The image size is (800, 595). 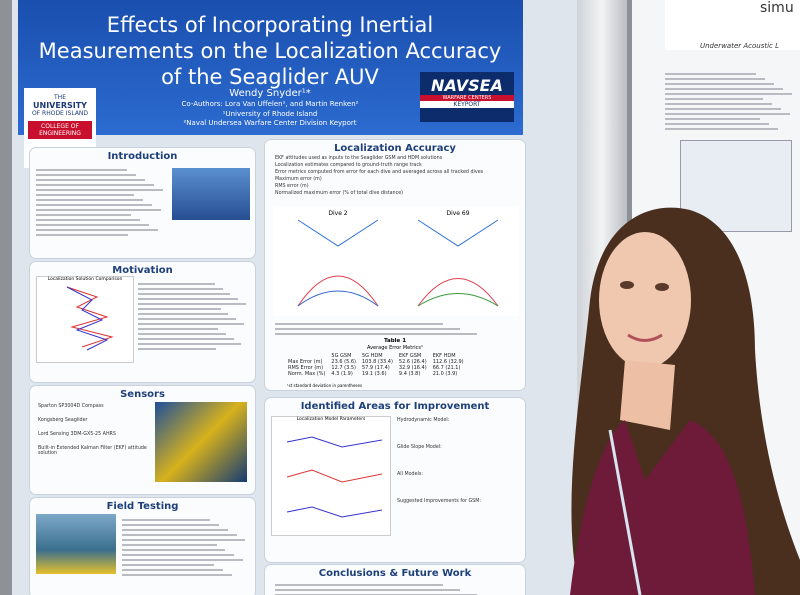 I want to click on figure-bg, so click(x=396, y=261).